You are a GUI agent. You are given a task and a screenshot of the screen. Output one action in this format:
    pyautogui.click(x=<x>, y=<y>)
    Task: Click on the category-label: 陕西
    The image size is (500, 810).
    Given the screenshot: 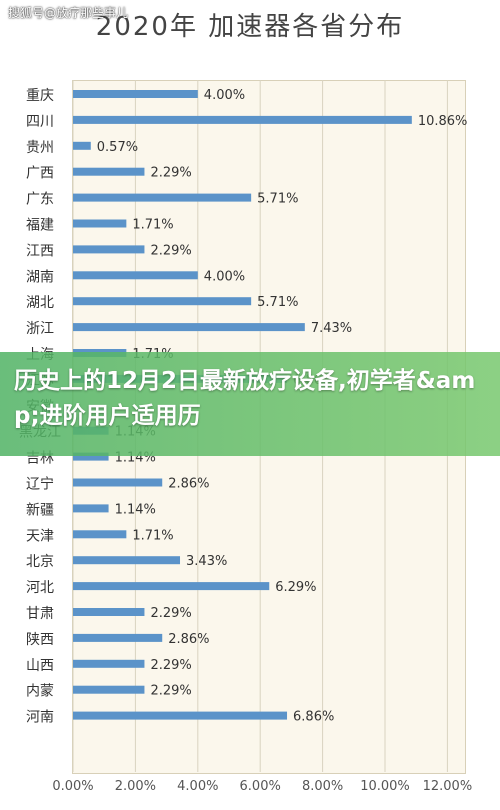 What is the action you would take?
    pyautogui.click(x=40, y=640)
    